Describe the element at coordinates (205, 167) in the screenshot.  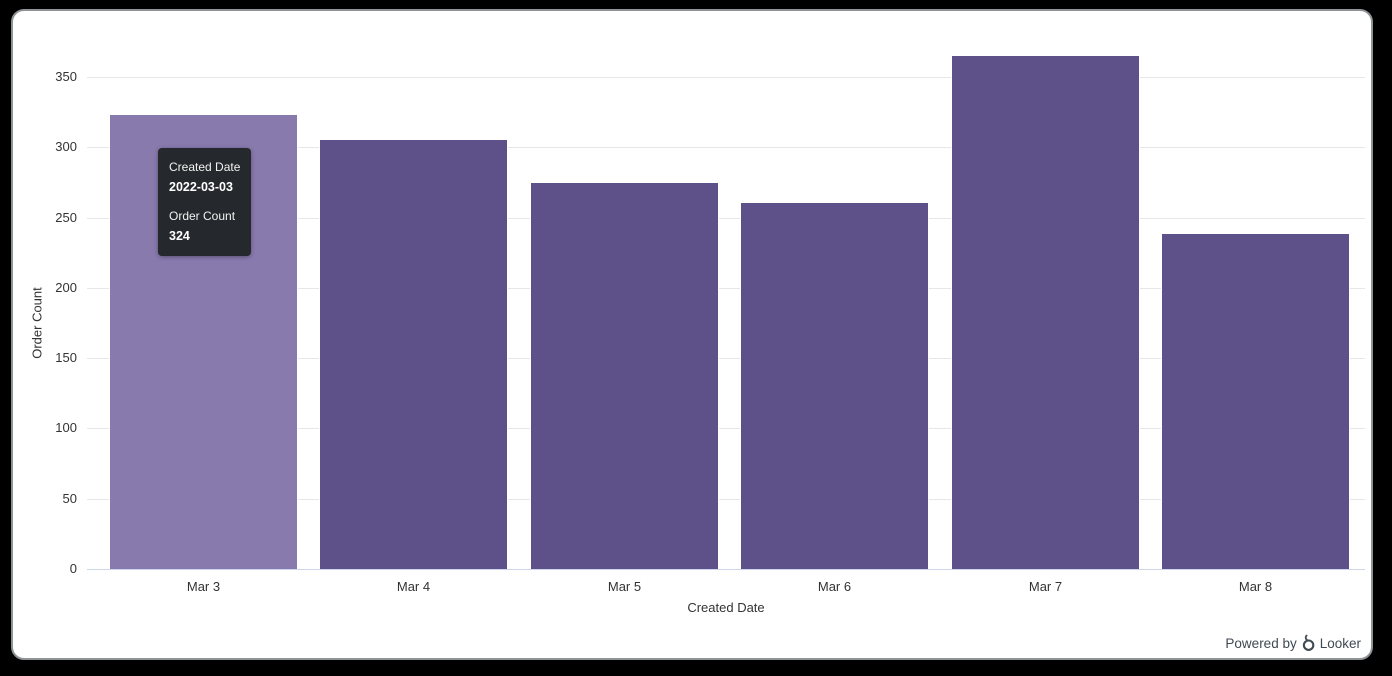
I see `tooltip-dimension-label: Created Date` at that location.